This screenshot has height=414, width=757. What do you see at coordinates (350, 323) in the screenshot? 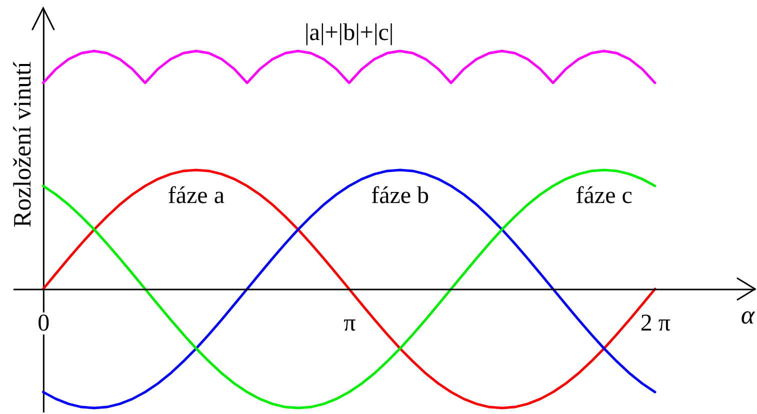
I see `x-tick-label: π` at bounding box center [350, 323].